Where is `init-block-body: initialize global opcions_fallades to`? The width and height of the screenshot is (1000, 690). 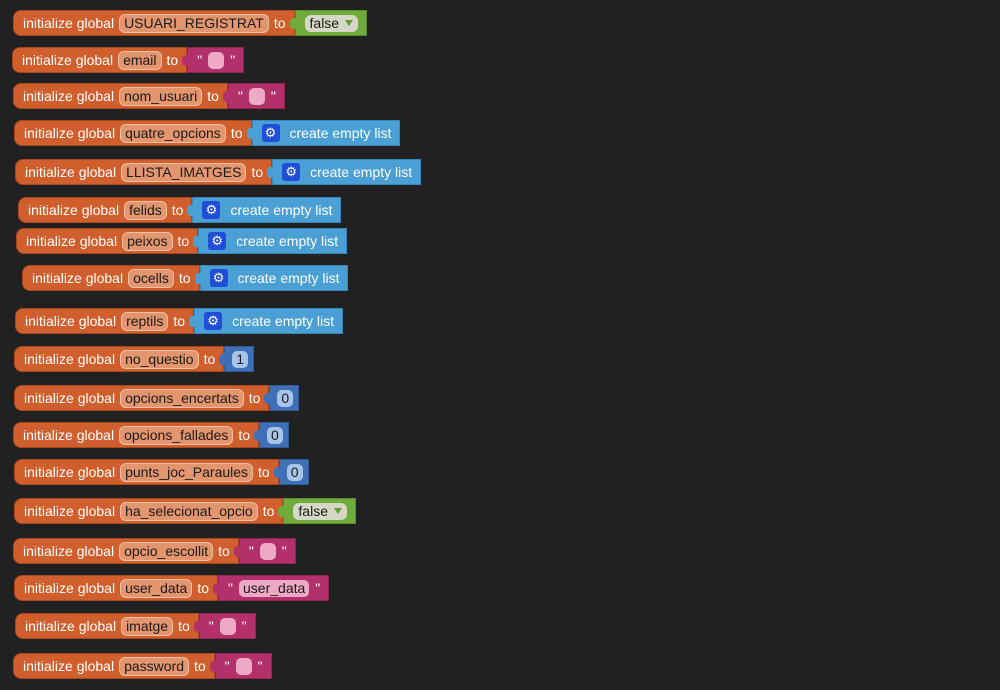 init-block-body: initialize global opcions_fallades to is located at coordinates (136, 435).